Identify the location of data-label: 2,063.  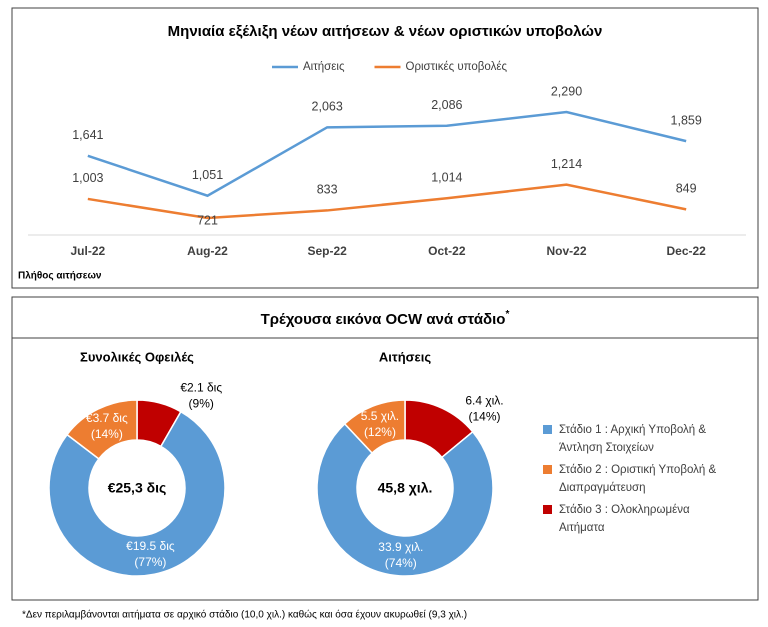
(327, 107).